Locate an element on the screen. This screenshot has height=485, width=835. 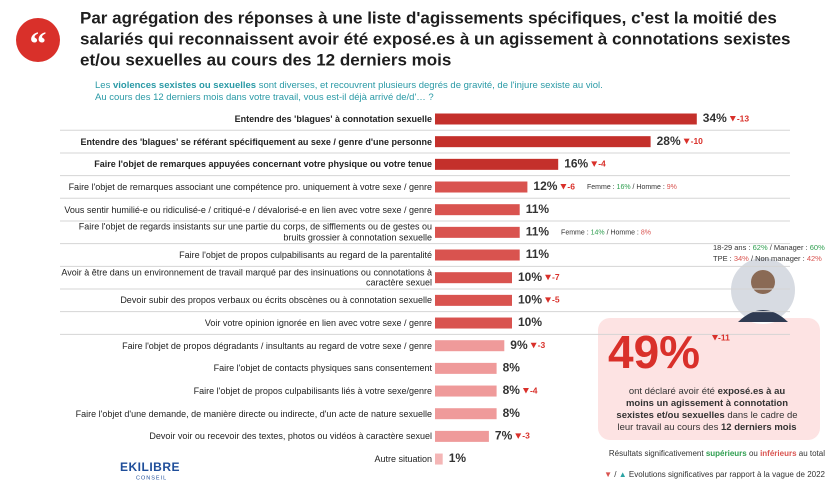
significance-note-part: inférieurs is located at coordinates (778, 453).